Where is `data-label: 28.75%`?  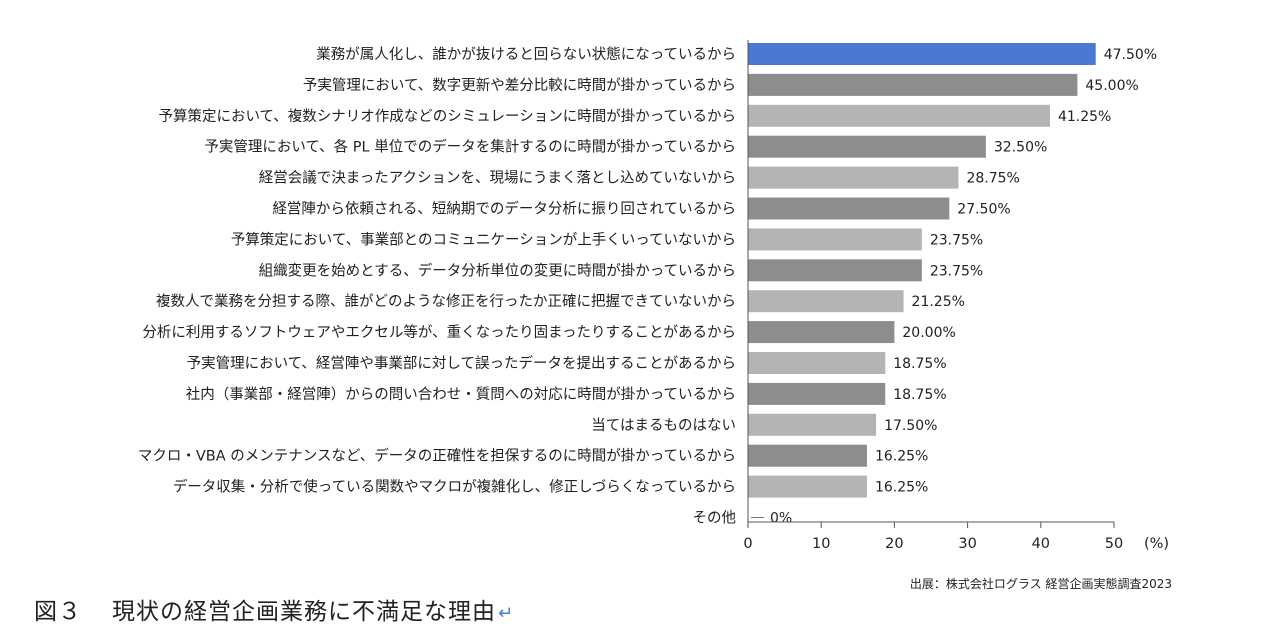
data-label: 28.75% is located at coordinates (992, 179).